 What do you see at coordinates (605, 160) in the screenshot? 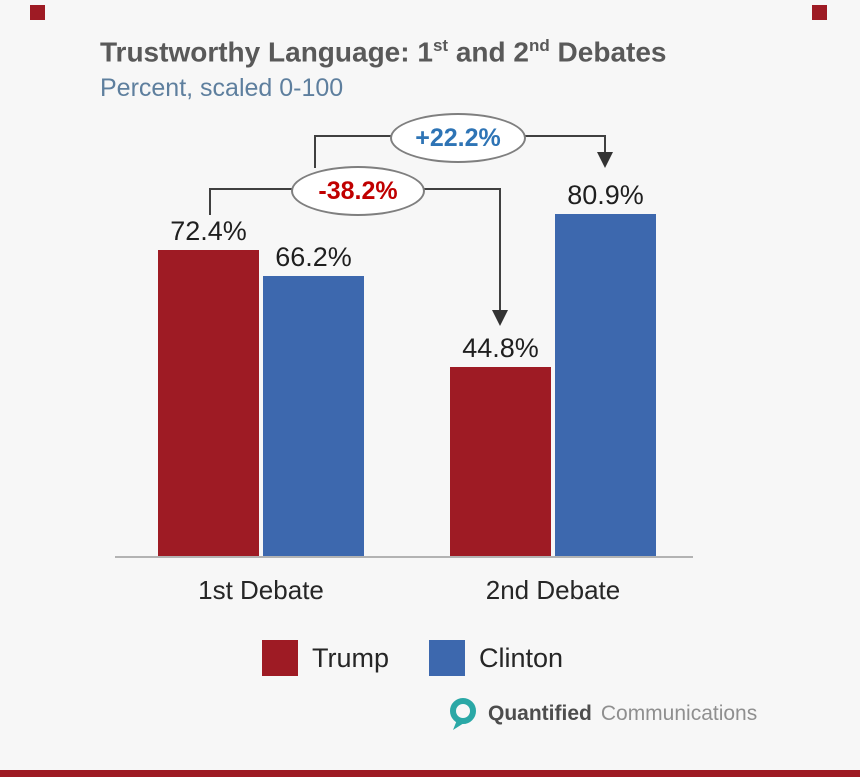
I see `connector-clinton-arrowhead` at bounding box center [605, 160].